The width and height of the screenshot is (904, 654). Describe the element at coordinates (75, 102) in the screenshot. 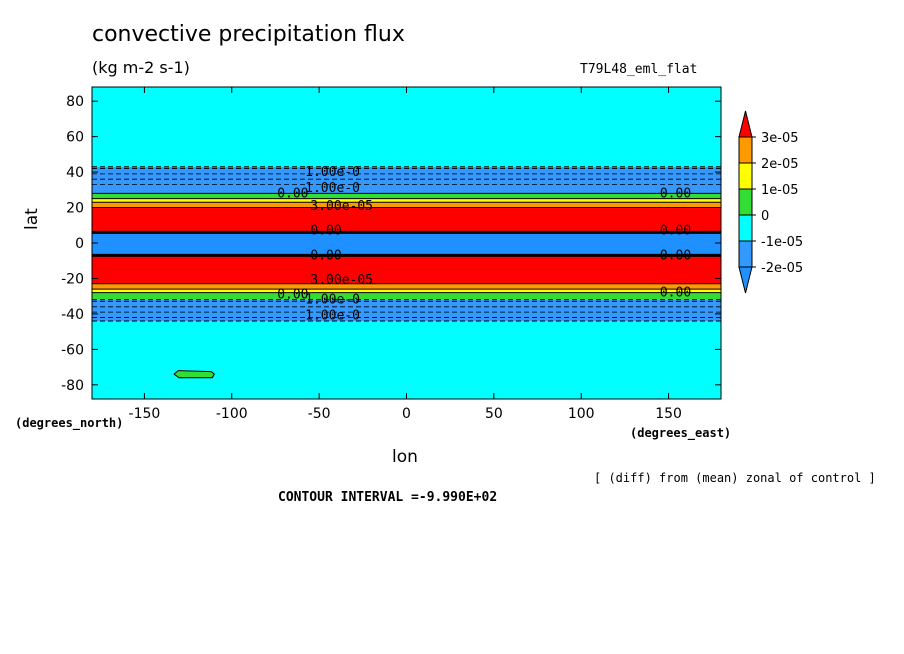

I see `y-tick-label: 80` at that location.